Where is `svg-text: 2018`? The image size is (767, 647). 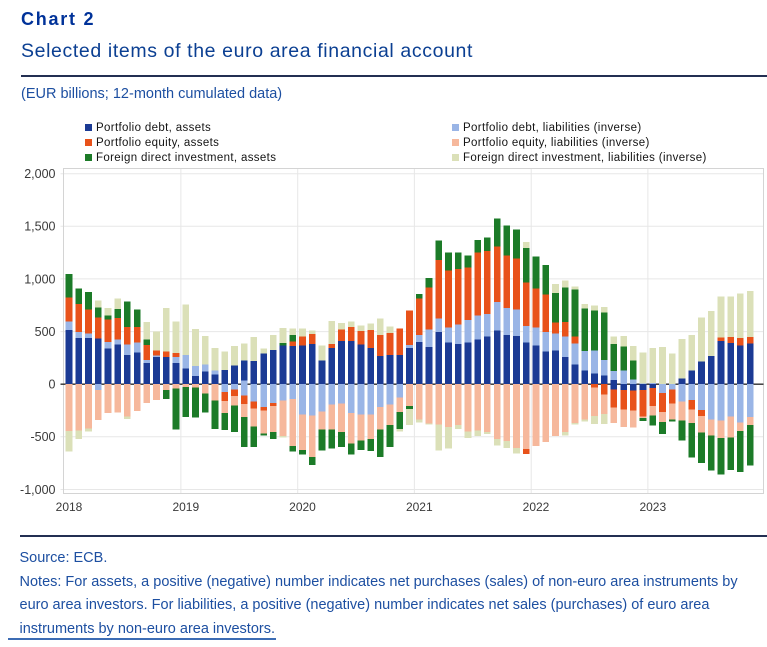 svg-text: 2018 is located at coordinates (69, 507).